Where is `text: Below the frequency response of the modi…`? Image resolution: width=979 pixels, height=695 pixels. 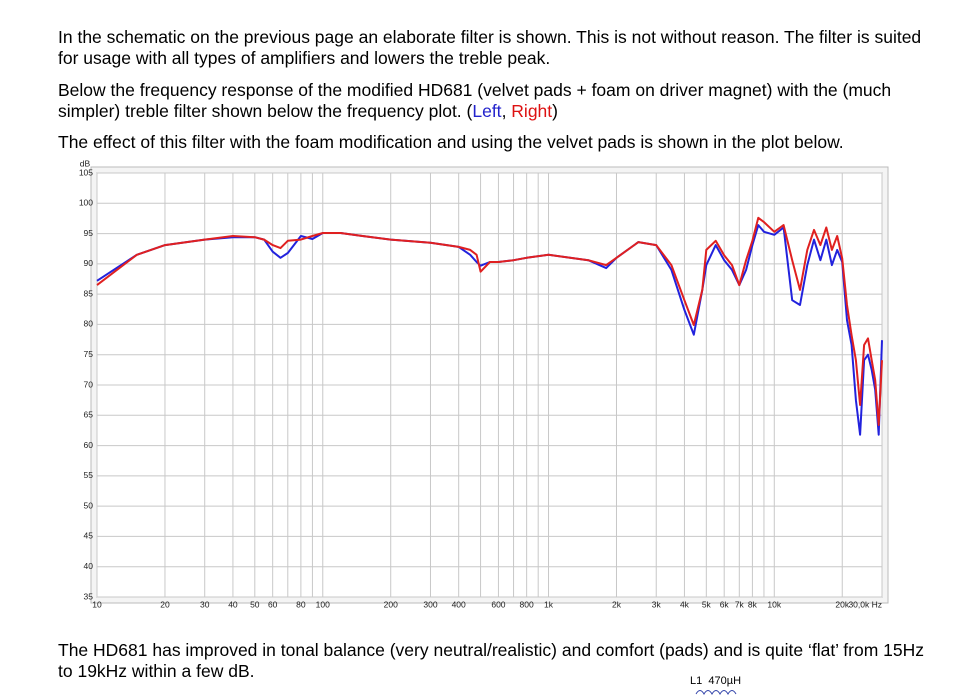
text: Below the frequency response of the modi… is located at coordinates (475, 100).